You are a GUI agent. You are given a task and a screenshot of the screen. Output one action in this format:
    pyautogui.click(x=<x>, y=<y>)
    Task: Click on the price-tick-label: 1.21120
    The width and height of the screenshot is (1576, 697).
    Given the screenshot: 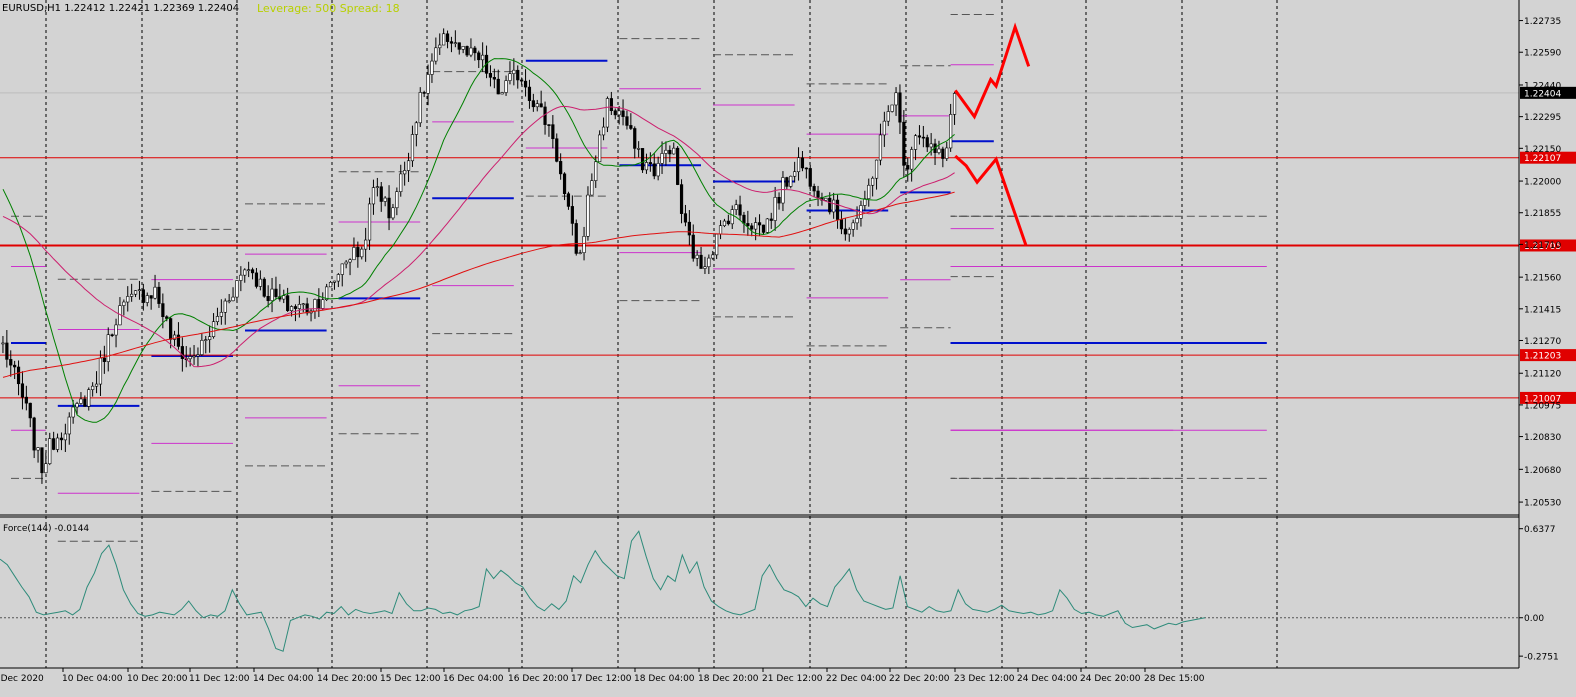 What is the action you would take?
    pyautogui.click(x=1542, y=375)
    